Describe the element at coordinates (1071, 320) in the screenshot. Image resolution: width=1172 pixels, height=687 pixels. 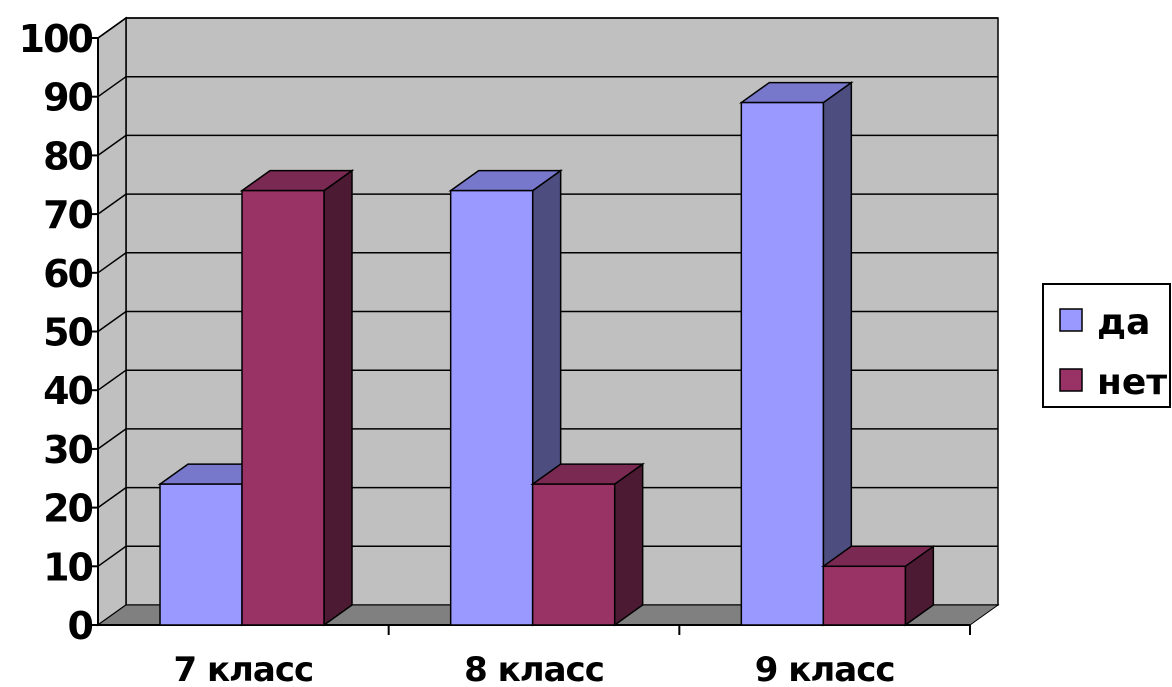
I see `legend-swatch-da` at that location.